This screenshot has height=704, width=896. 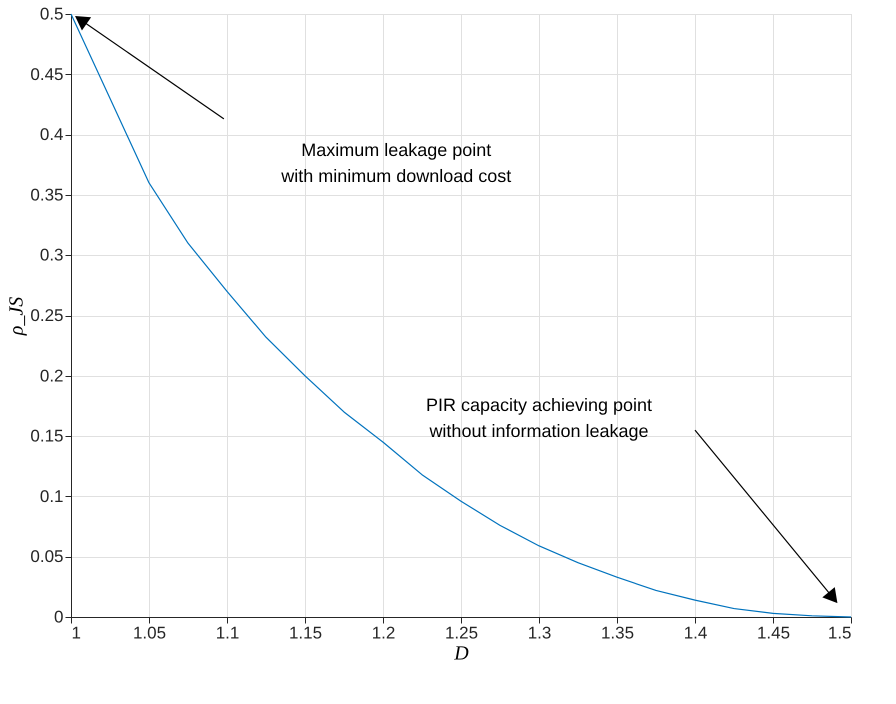 I want to click on x-axis-title: D, so click(x=461, y=653).